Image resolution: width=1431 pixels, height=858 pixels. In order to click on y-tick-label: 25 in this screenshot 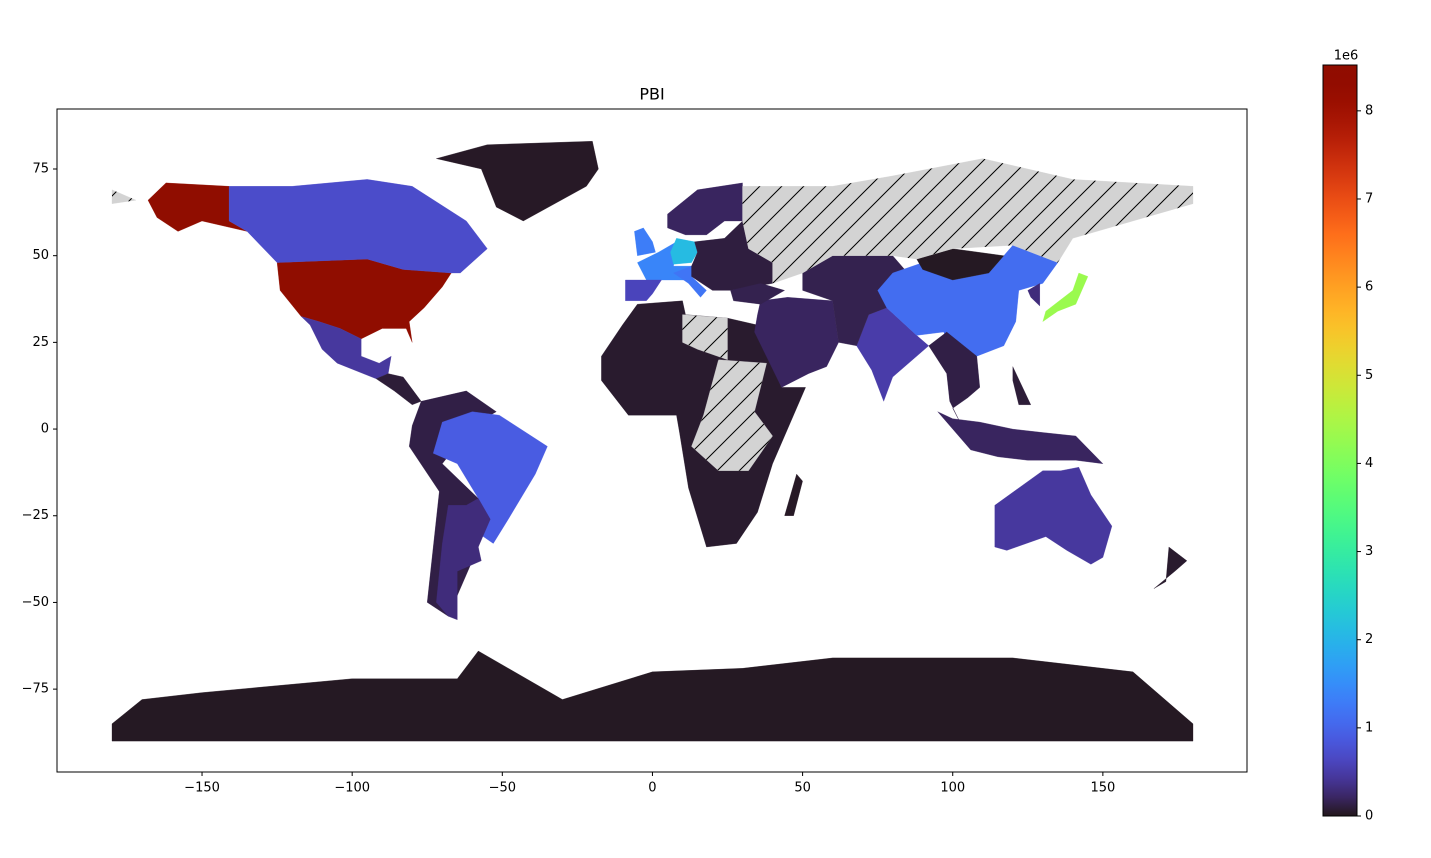, I will do `click(40, 342)`.